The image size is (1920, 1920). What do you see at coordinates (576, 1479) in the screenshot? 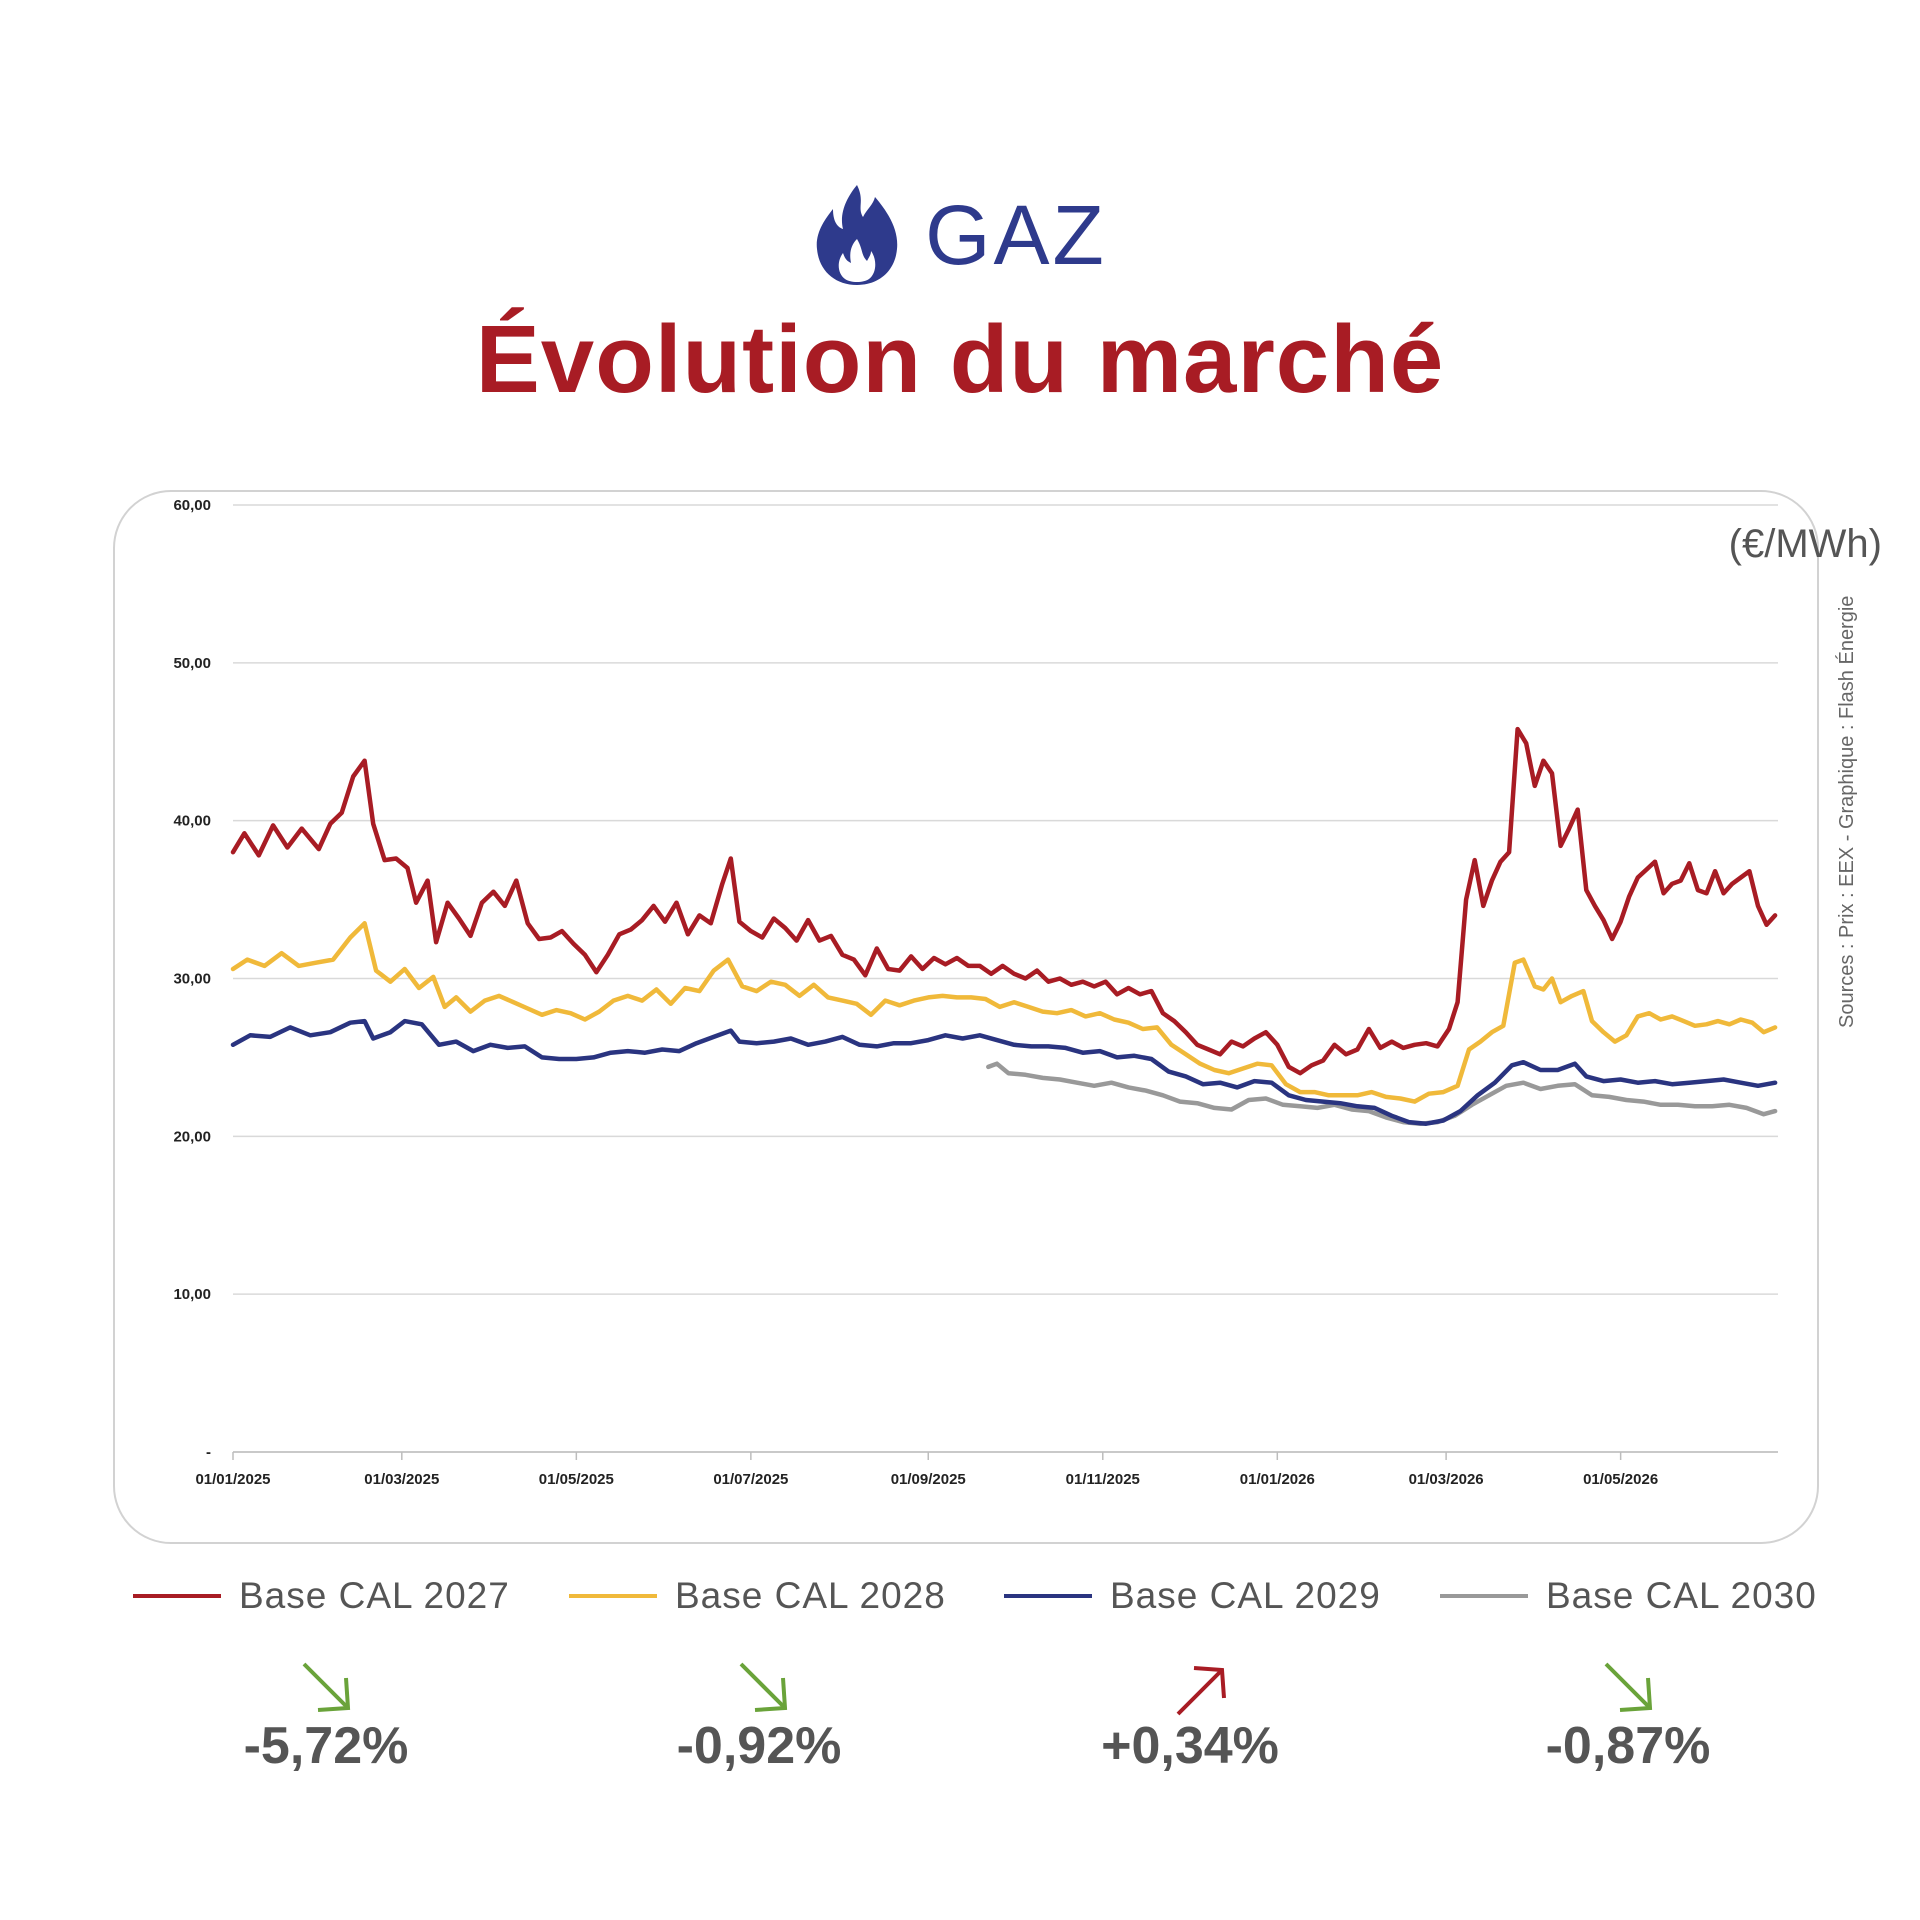
I see `x-tick-label: 01/05/2025` at bounding box center [576, 1479].